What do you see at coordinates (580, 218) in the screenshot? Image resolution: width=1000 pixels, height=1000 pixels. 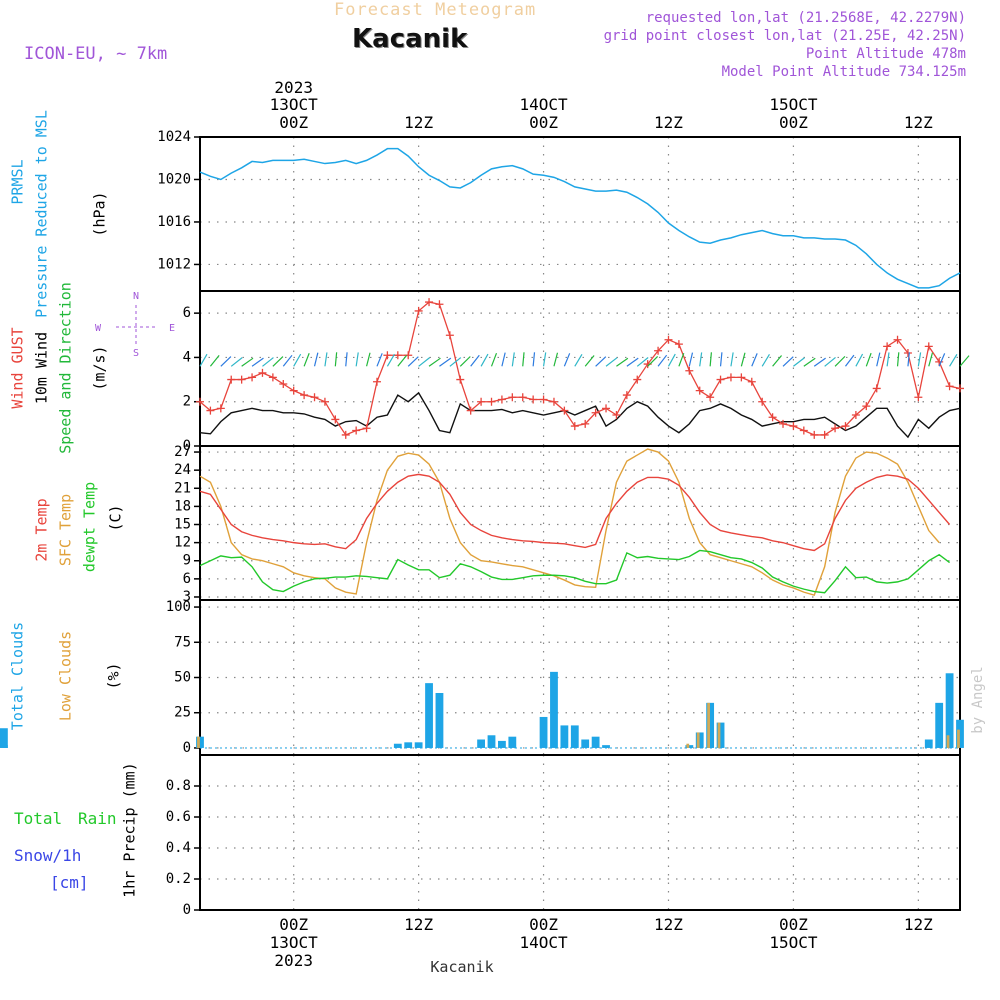 I see `series-line-prmsl` at bounding box center [580, 218].